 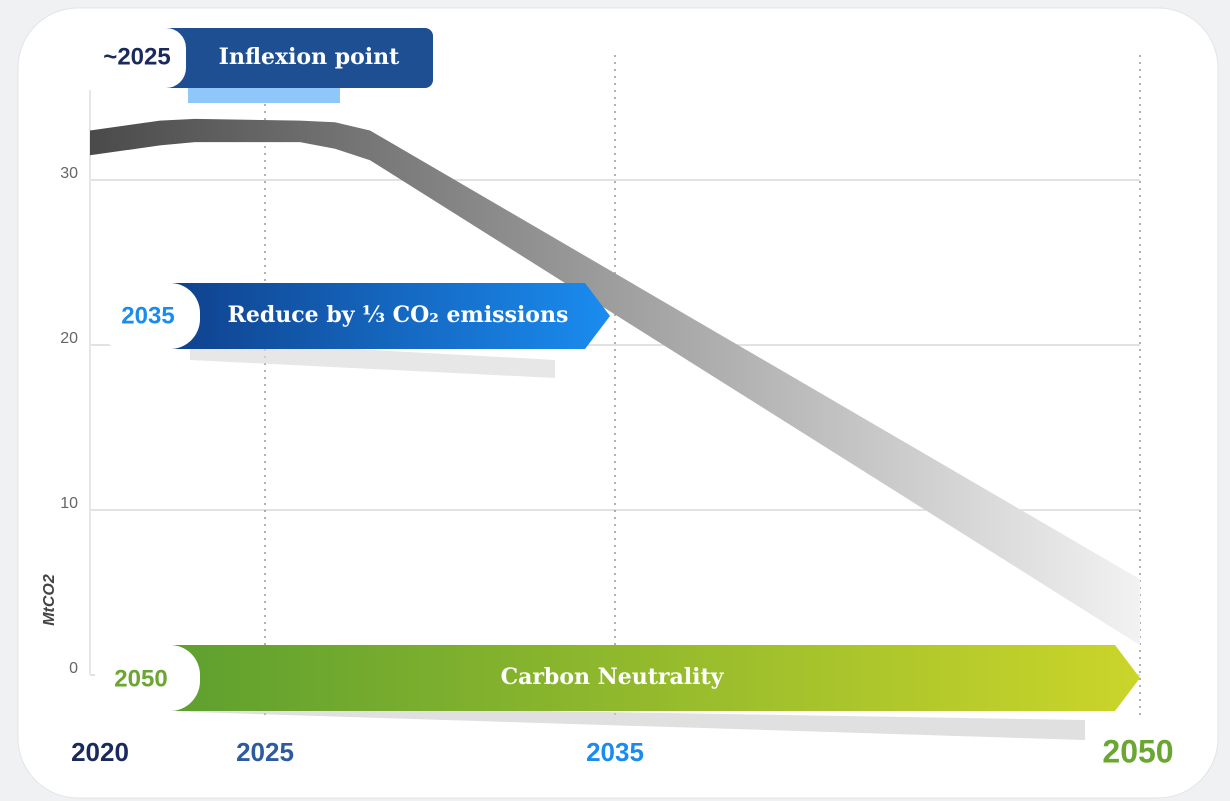 I want to click on y-axis-label: MtCO2, so click(x=49, y=600).